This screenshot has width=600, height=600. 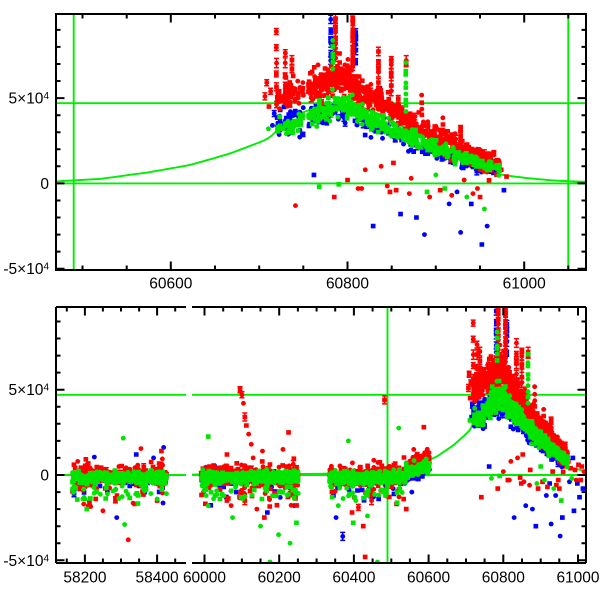 I want to click on svg-text: 60400, so click(x=353, y=578).